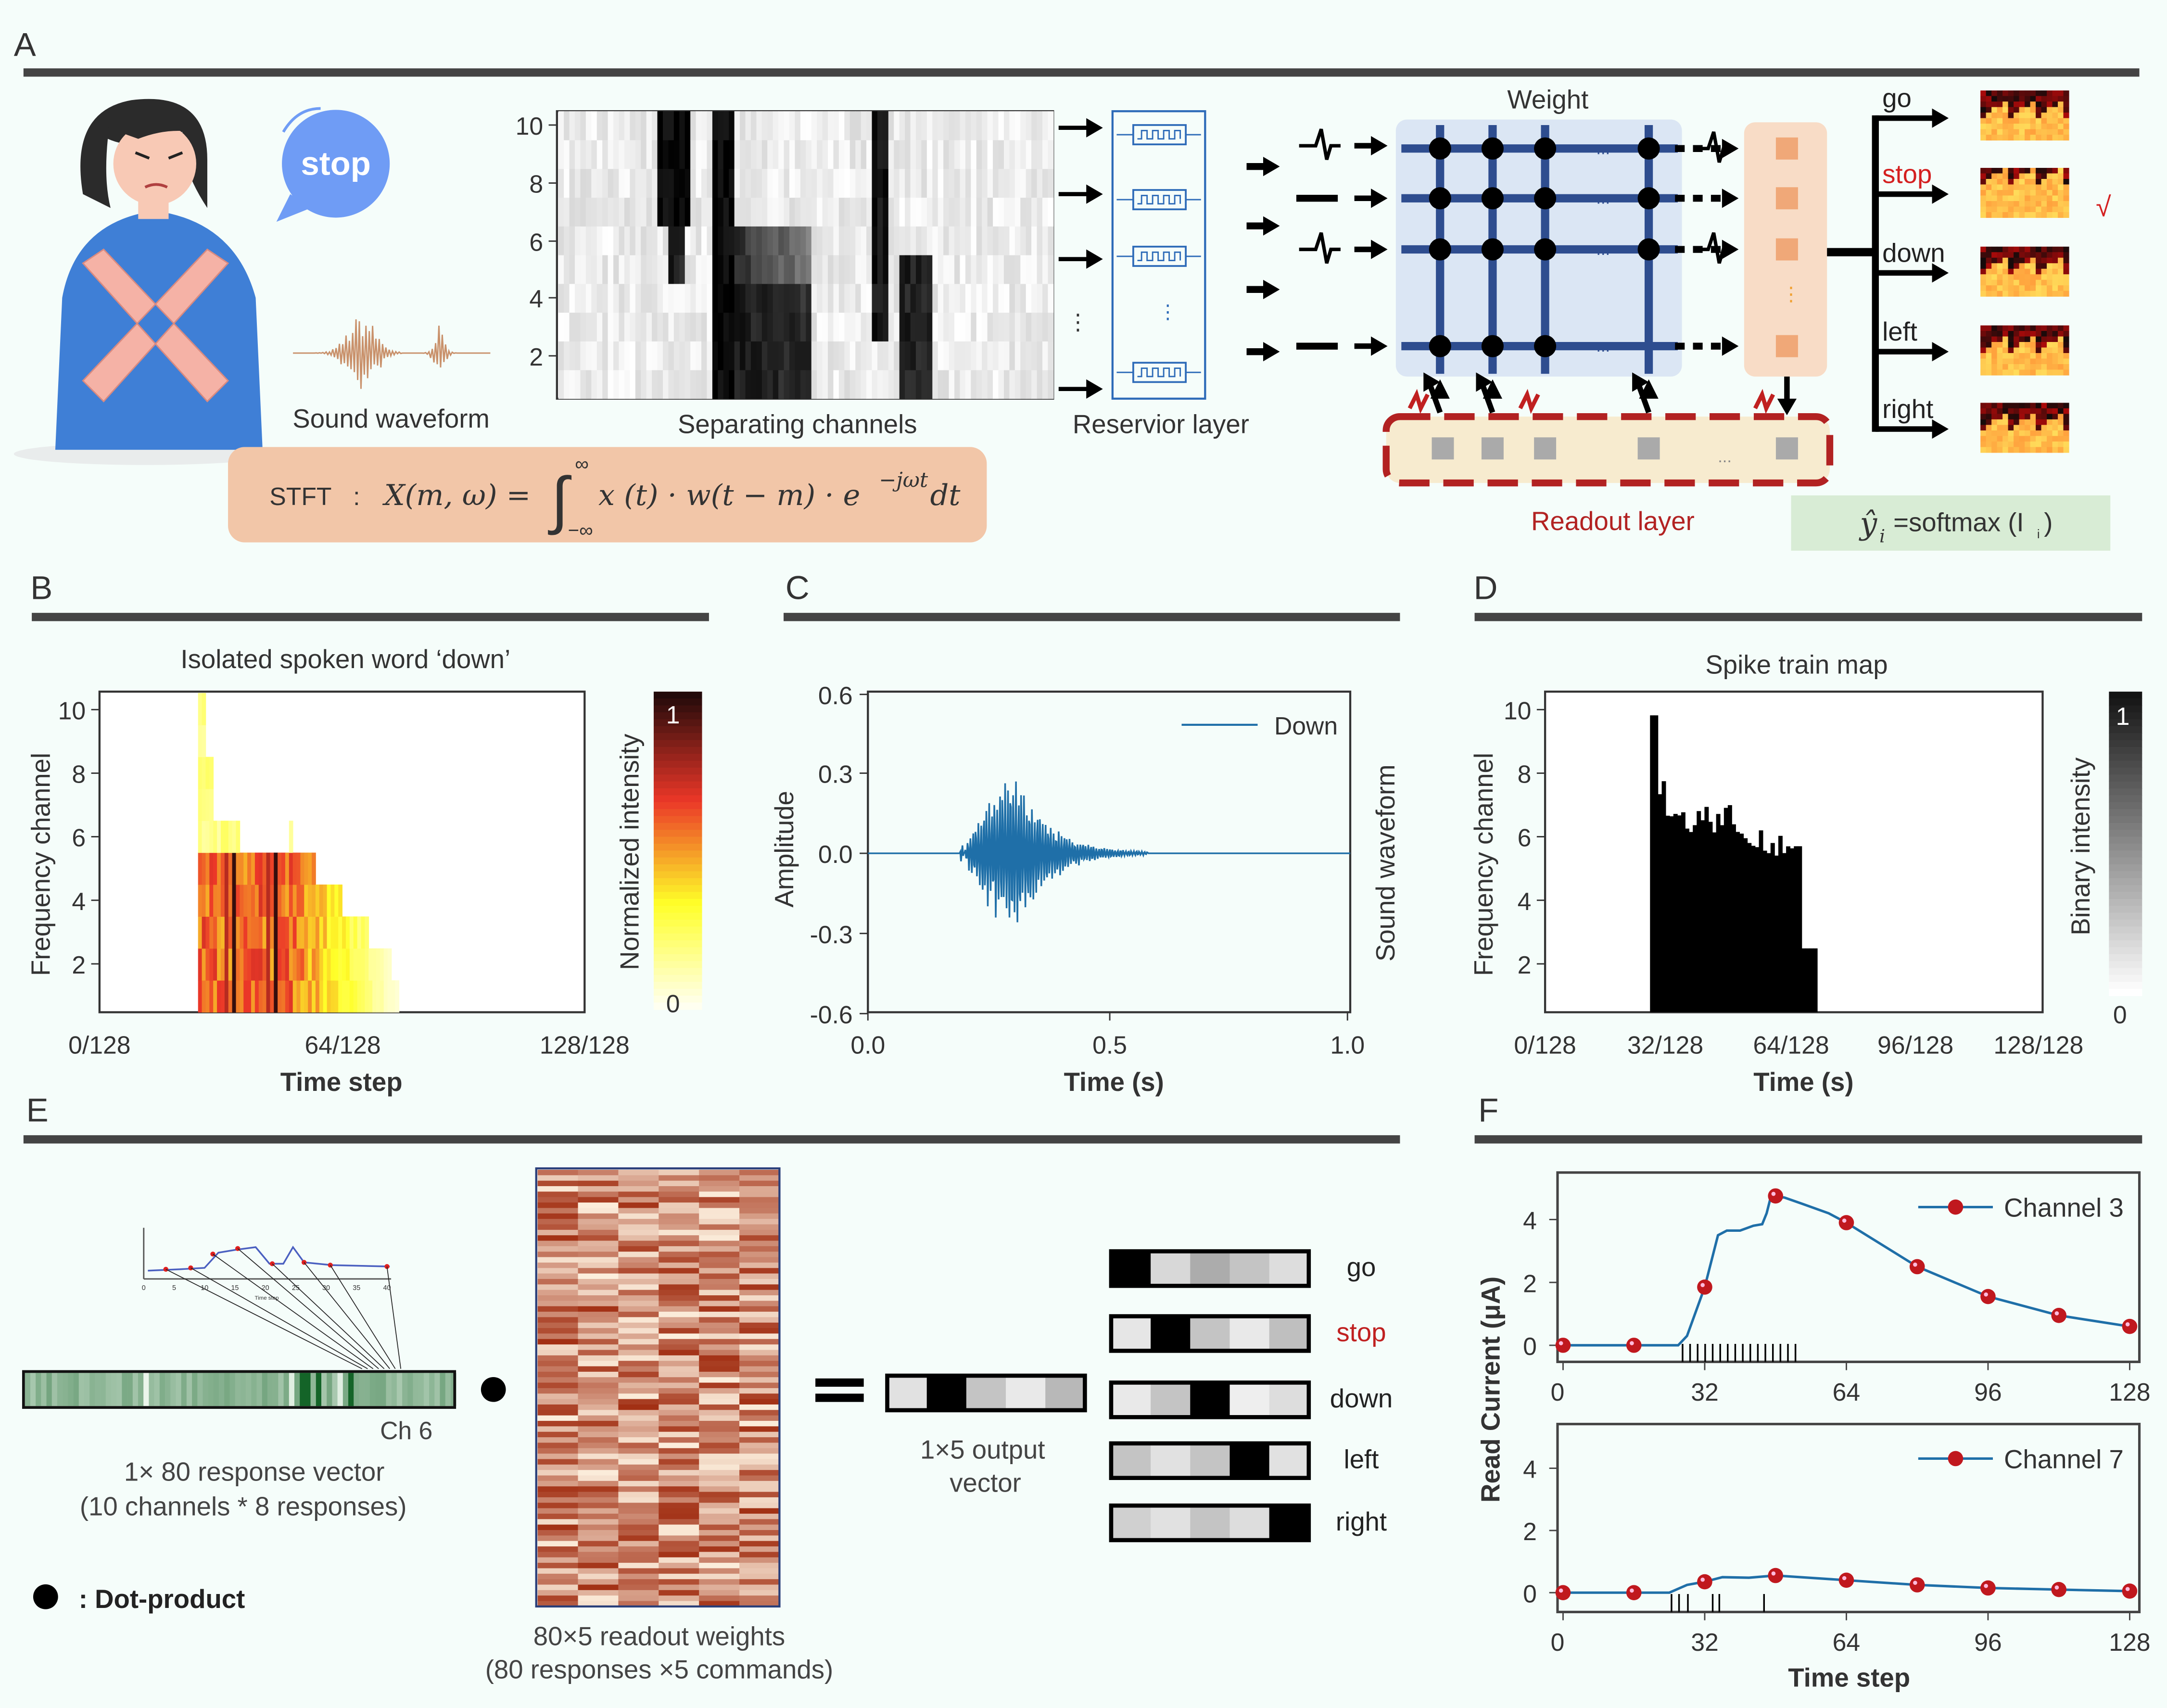 The height and width of the screenshot is (1708, 2167). What do you see at coordinates (2025, 115) in the screenshot?
I see `output-thumbnail-go` at bounding box center [2025, 115].